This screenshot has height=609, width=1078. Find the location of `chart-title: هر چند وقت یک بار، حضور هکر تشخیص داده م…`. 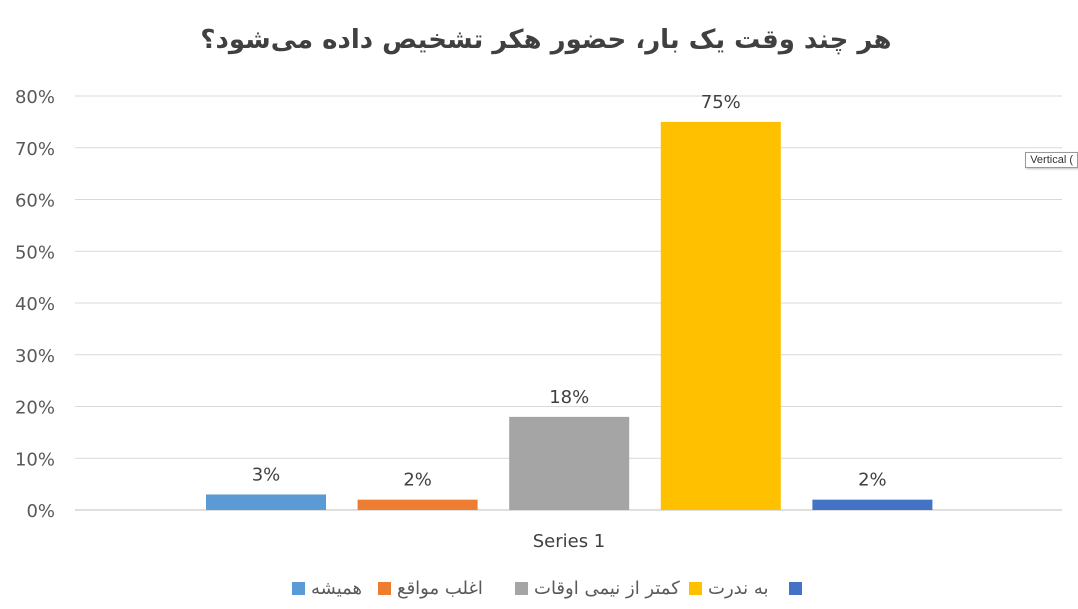

chart-title: هر چند وقت یک بار، حضور هکر تشخیص داده م… is located at coordinates (545, 40).